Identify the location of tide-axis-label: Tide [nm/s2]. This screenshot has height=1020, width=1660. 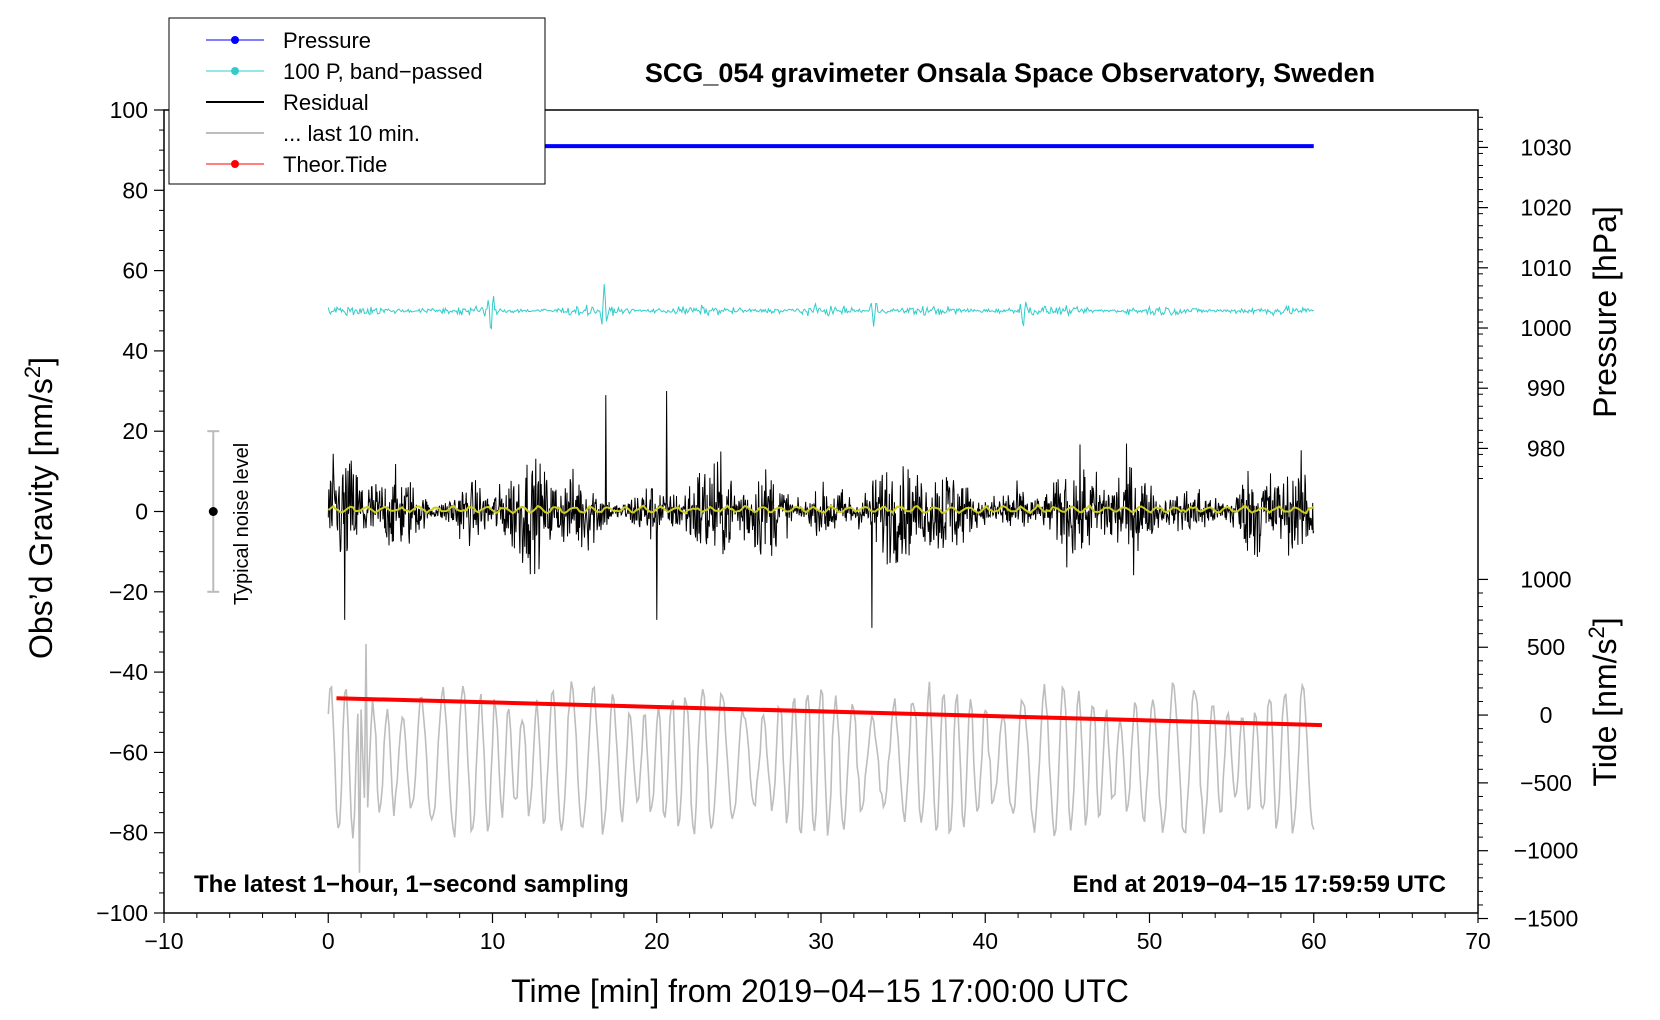
(1603, 701).